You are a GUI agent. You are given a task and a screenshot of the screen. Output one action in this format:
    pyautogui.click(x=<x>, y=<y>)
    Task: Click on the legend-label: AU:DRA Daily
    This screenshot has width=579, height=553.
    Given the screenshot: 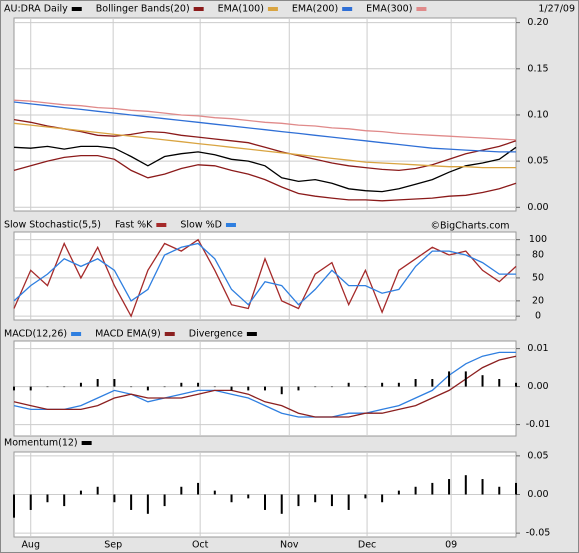 What is the action you would take?
    pyautogui.click(x=36, y=9)
    